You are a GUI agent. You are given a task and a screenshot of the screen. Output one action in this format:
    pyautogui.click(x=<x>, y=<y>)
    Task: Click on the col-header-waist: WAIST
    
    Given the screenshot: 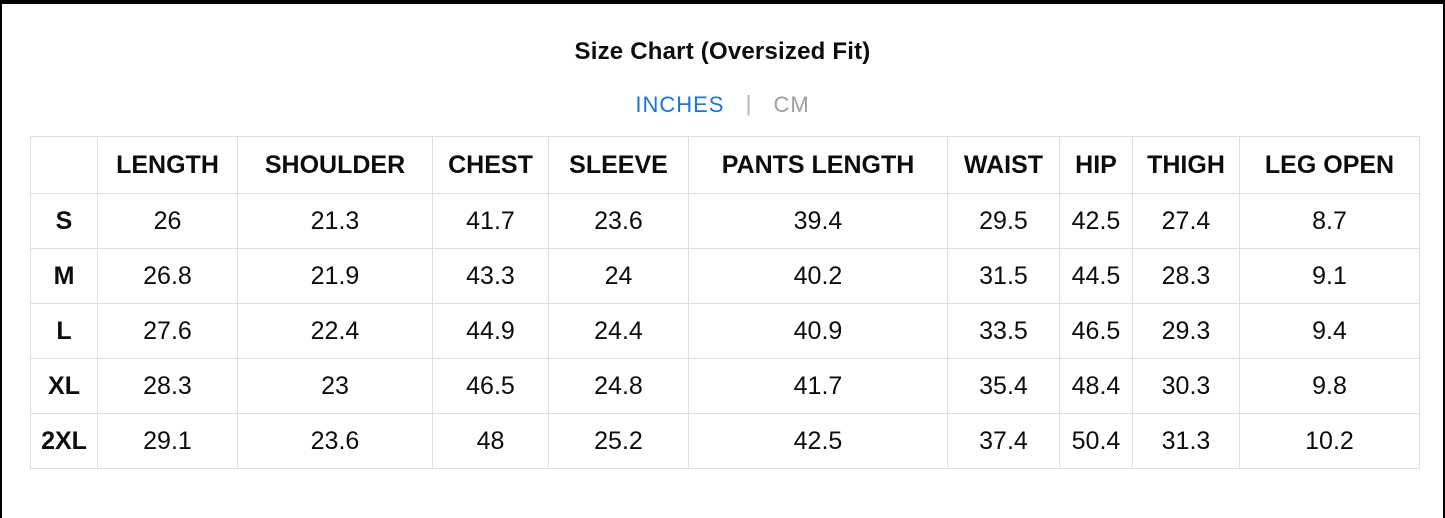 What is the action you would take?
    pyautogui.click(x=1003, y=165)
    